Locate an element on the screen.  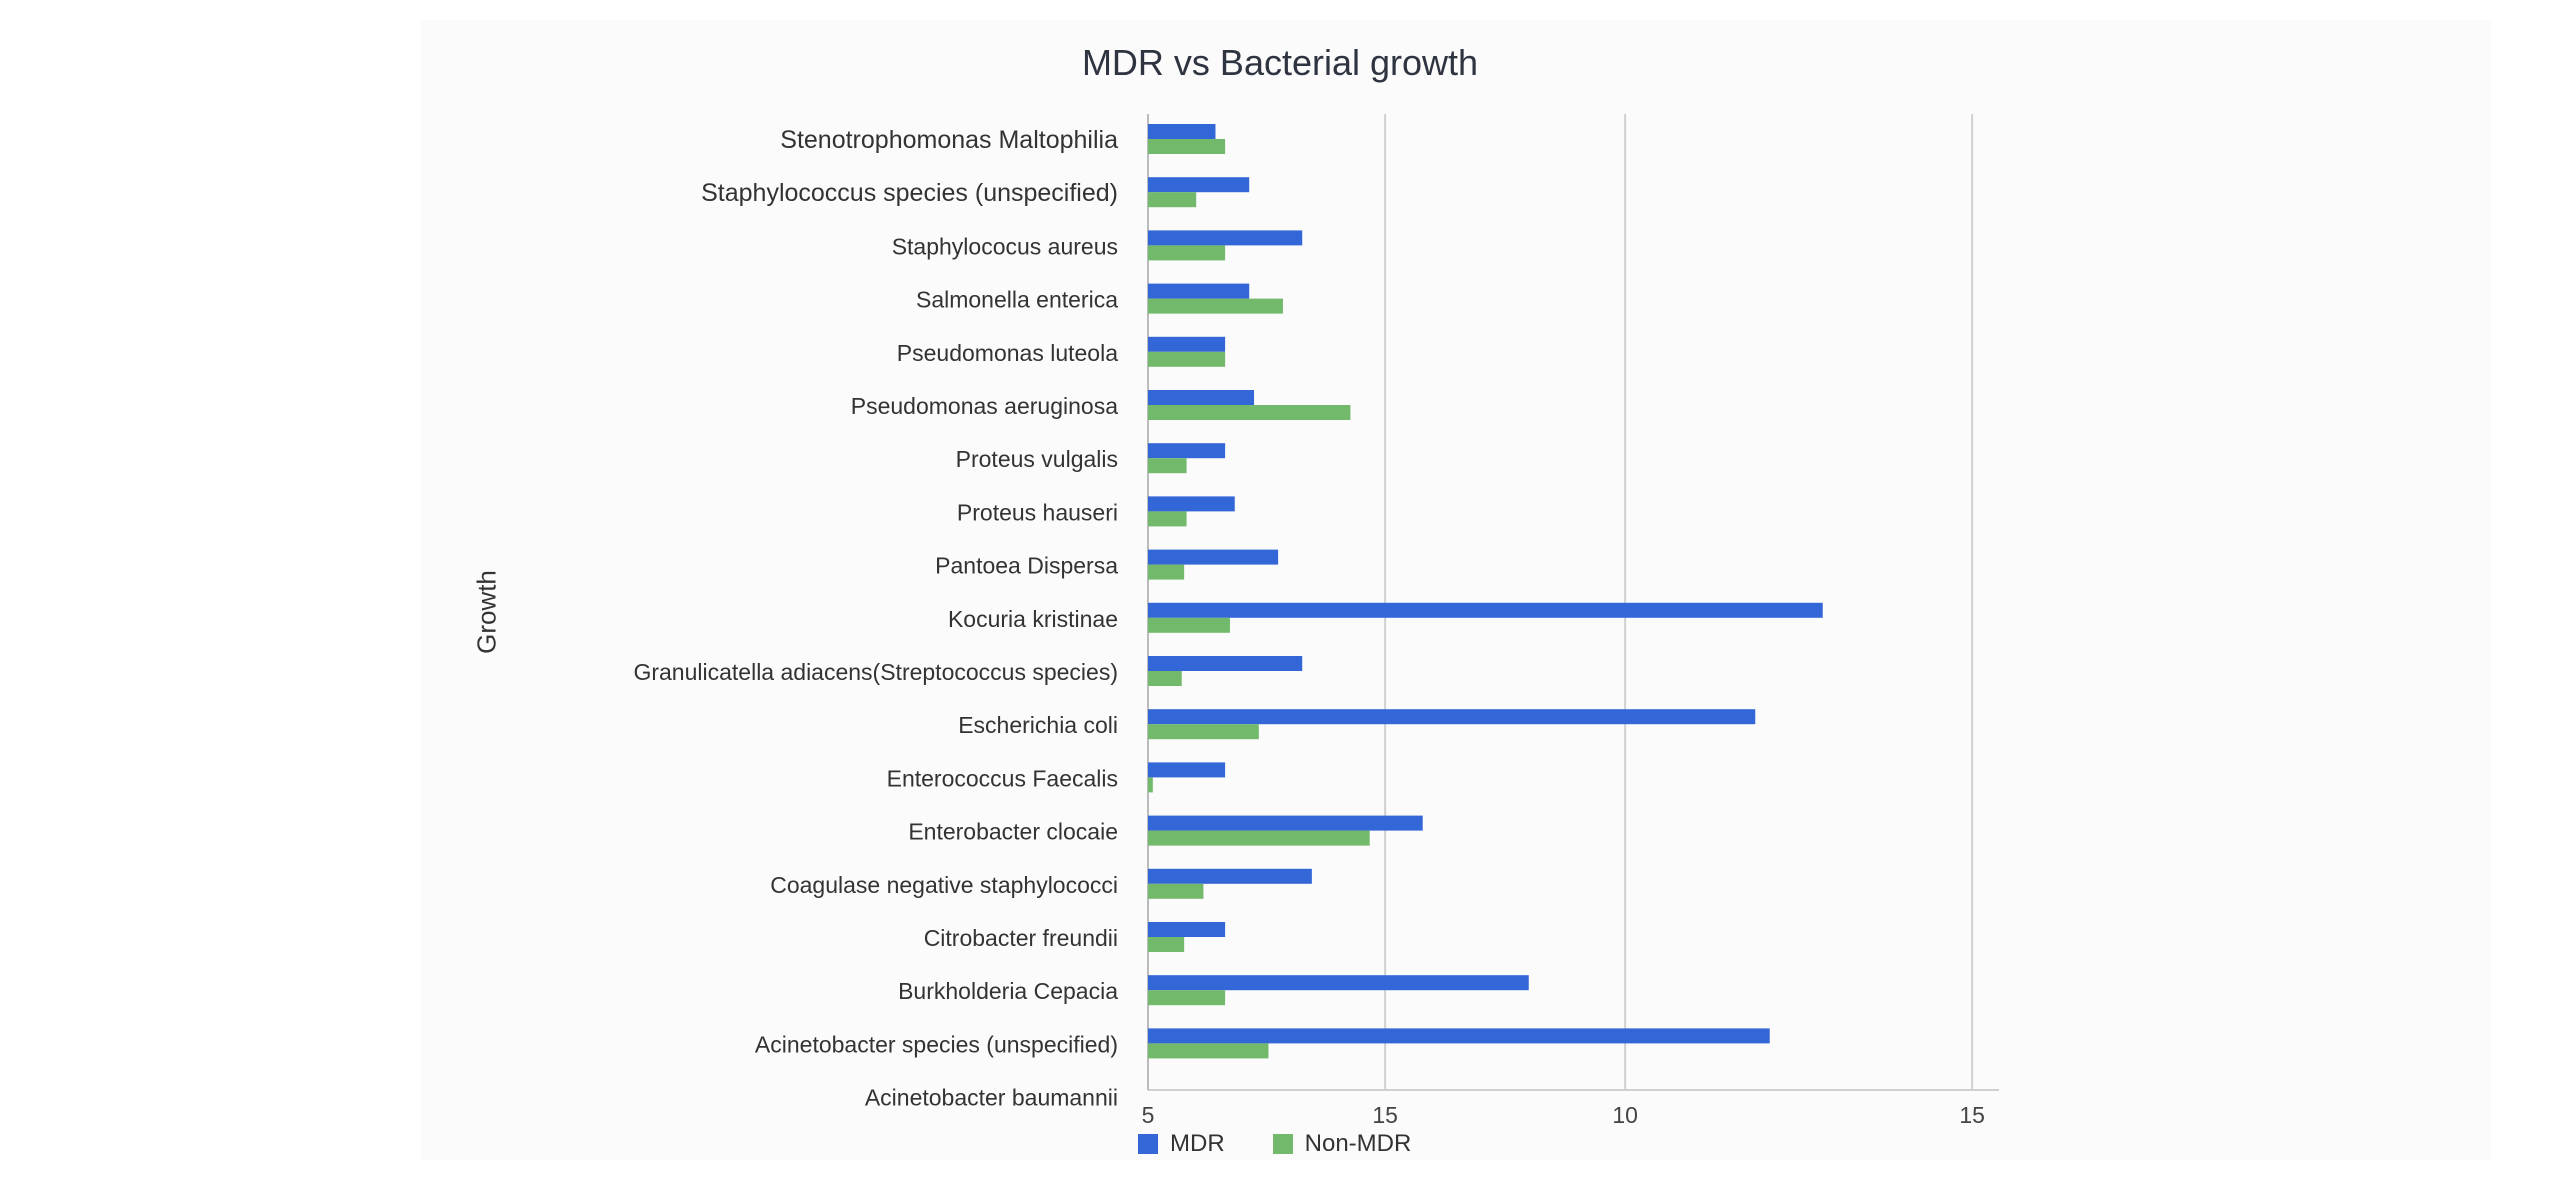
category-label: Enterococcus Faecalis is located at coordinates (1002, 778).